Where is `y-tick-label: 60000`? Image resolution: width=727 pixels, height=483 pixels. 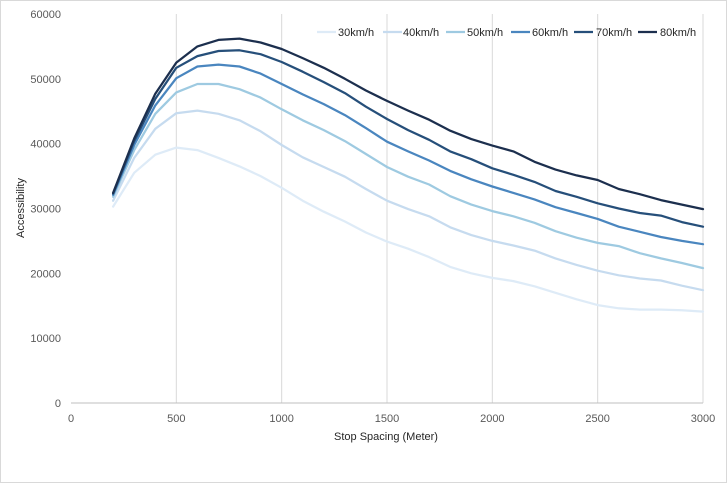 y-tick-label: 60000 is located at coordinates (45, 15).